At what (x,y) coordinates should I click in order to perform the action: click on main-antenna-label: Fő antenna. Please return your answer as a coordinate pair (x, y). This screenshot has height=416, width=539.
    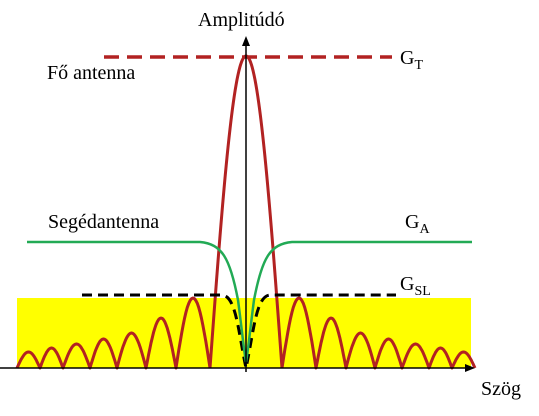
    Looking at the image, I should click on (91, 73).